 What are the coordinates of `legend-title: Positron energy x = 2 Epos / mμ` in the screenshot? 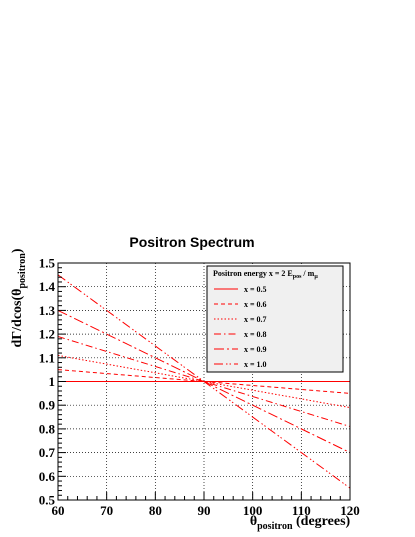 It's located at (265, 274).